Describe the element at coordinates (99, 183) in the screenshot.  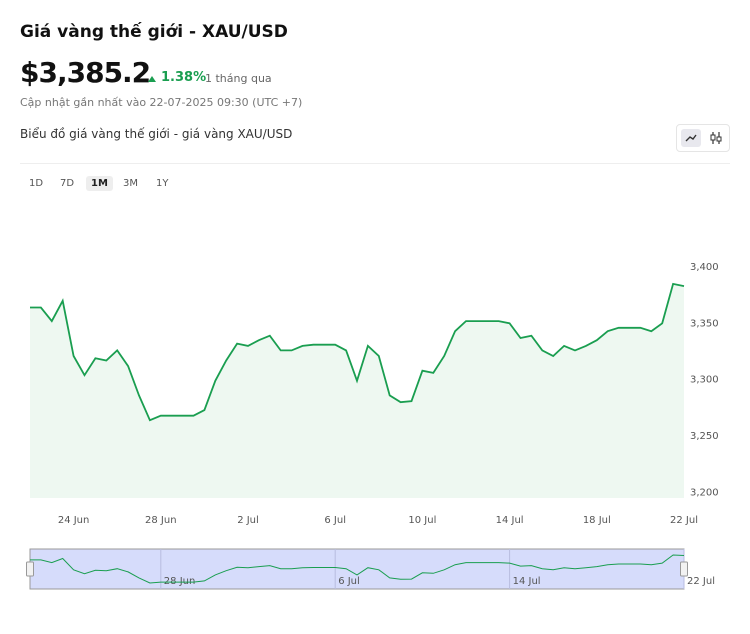
I see `range-button: 1M` at that location.